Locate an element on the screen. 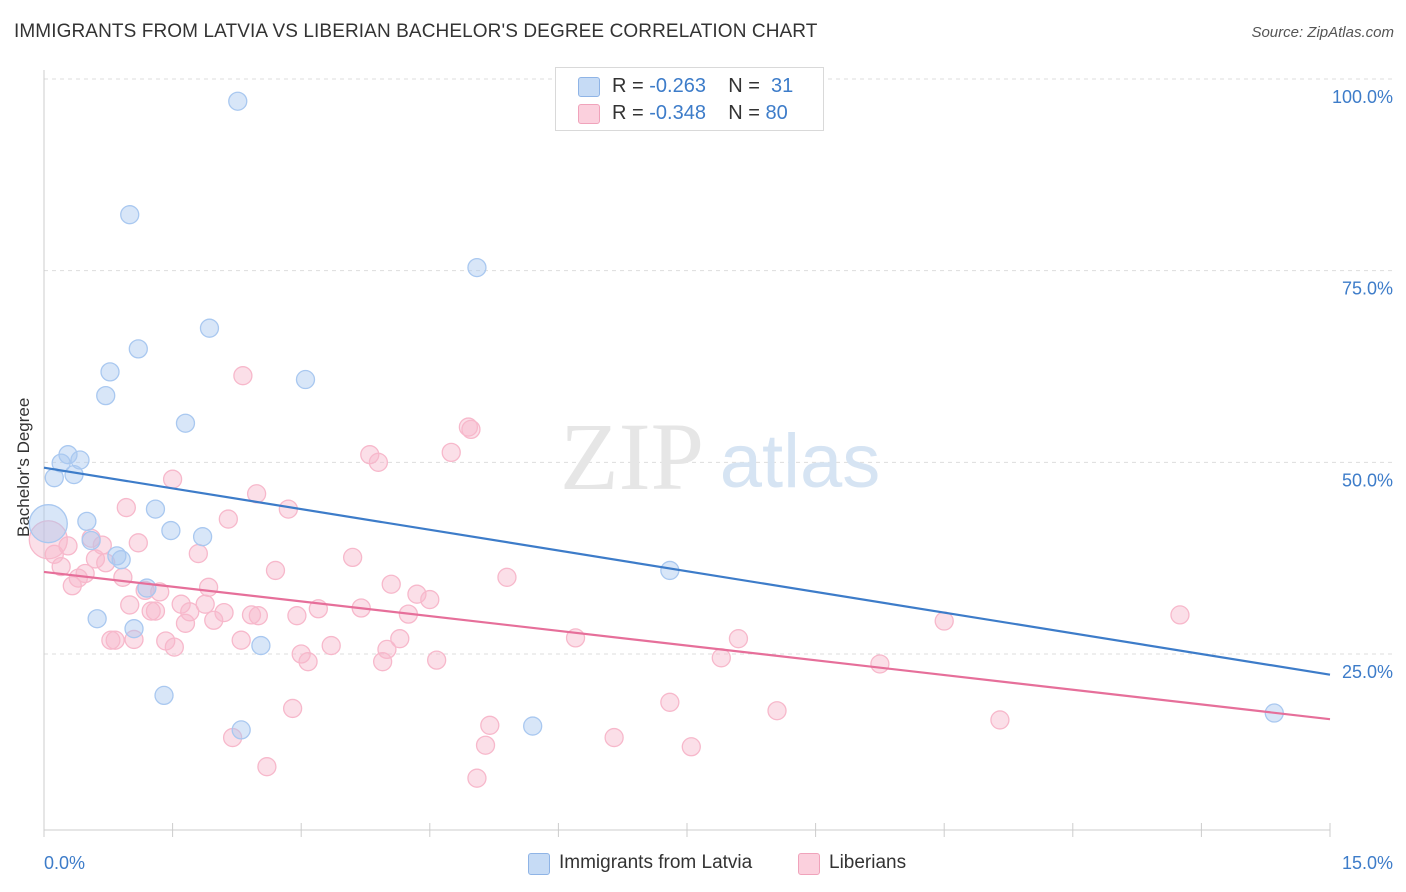 This screenshot has width=1406, height=892. watermark: ZIP atlas is located at coordinates (720, 456).